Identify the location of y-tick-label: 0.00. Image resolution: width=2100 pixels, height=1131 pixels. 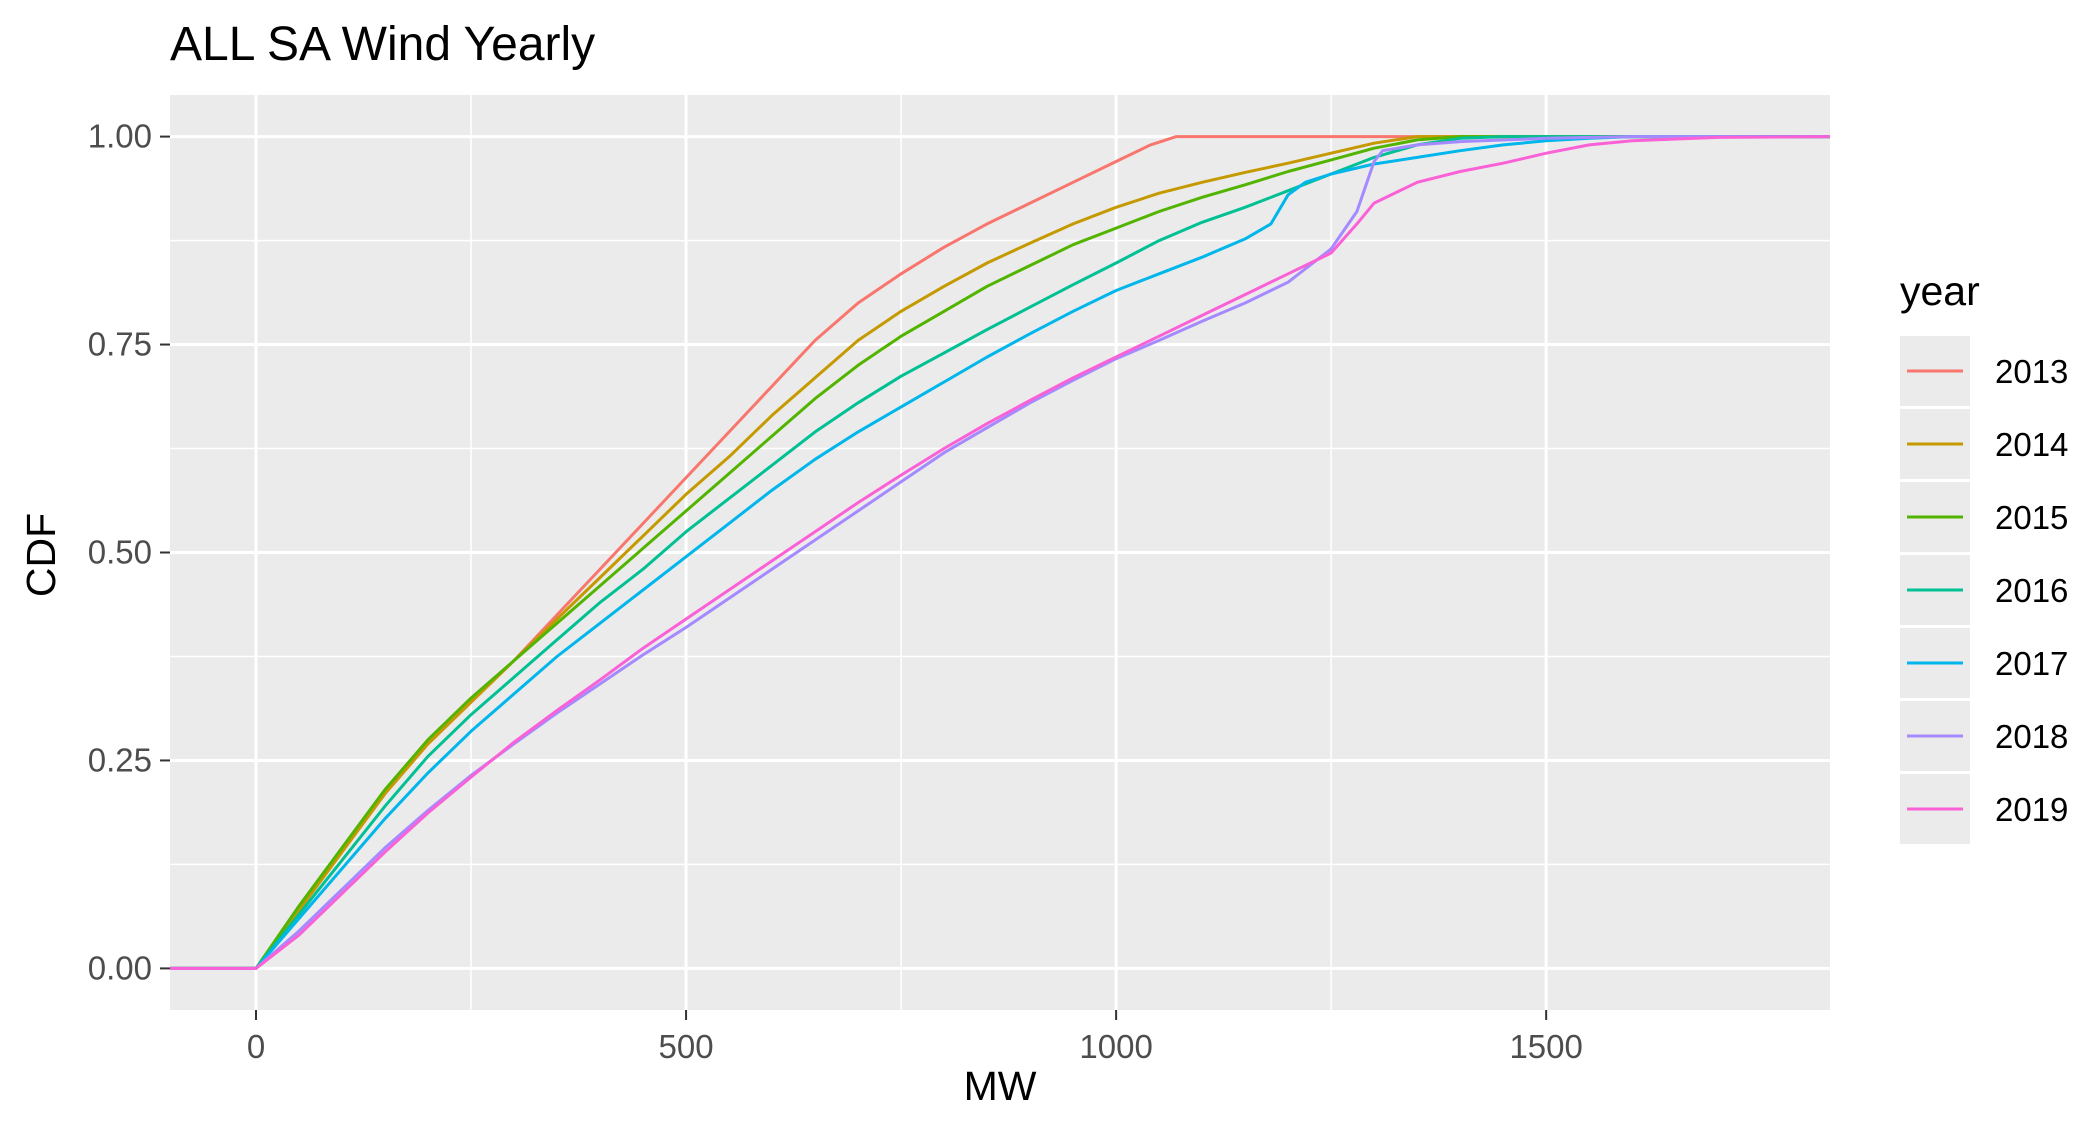
(120, 967).